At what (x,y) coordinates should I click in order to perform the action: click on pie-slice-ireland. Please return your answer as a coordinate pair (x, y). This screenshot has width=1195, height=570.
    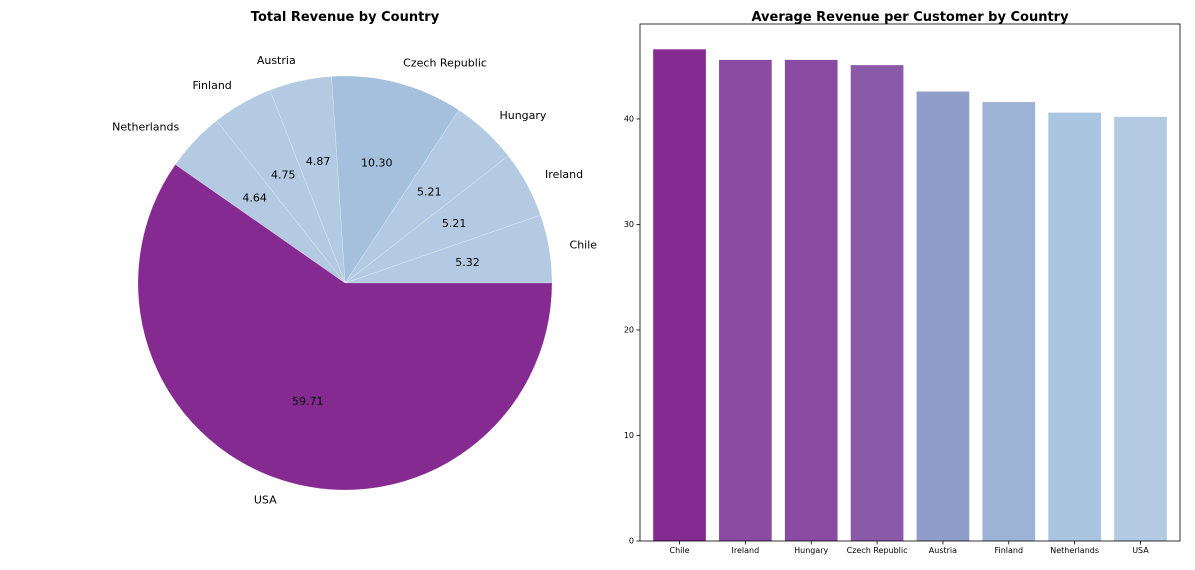
    Looking at the image, I should click on (442, 219).